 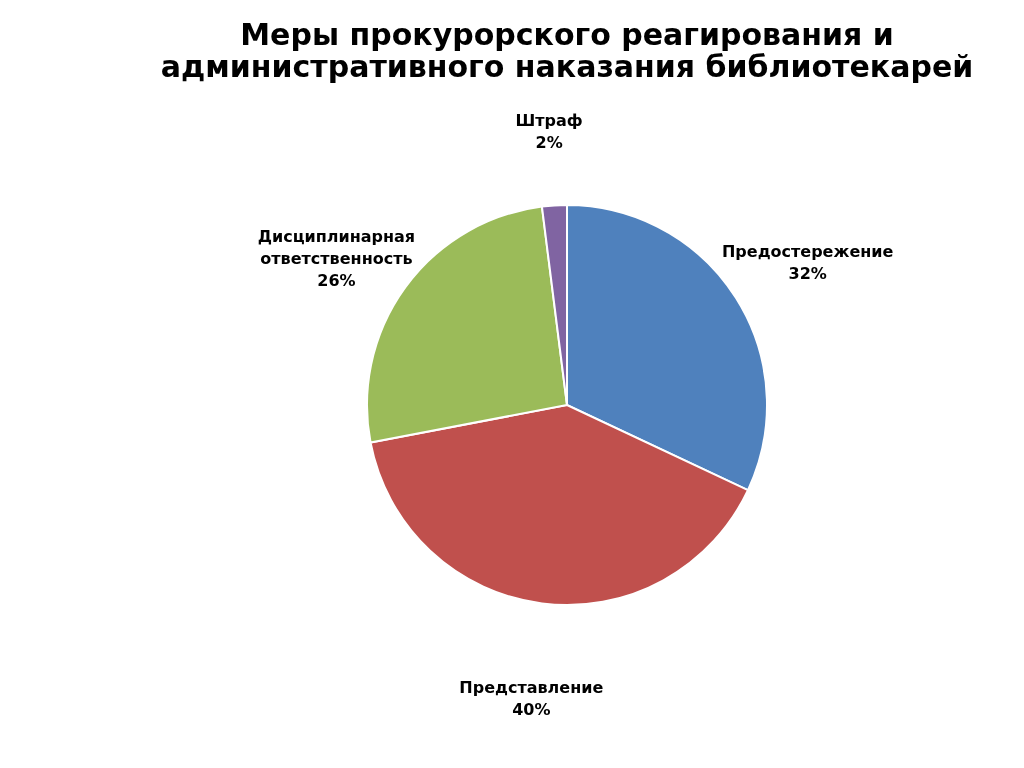 I want to click on data-label: 2%, so click(x=549, y=142).